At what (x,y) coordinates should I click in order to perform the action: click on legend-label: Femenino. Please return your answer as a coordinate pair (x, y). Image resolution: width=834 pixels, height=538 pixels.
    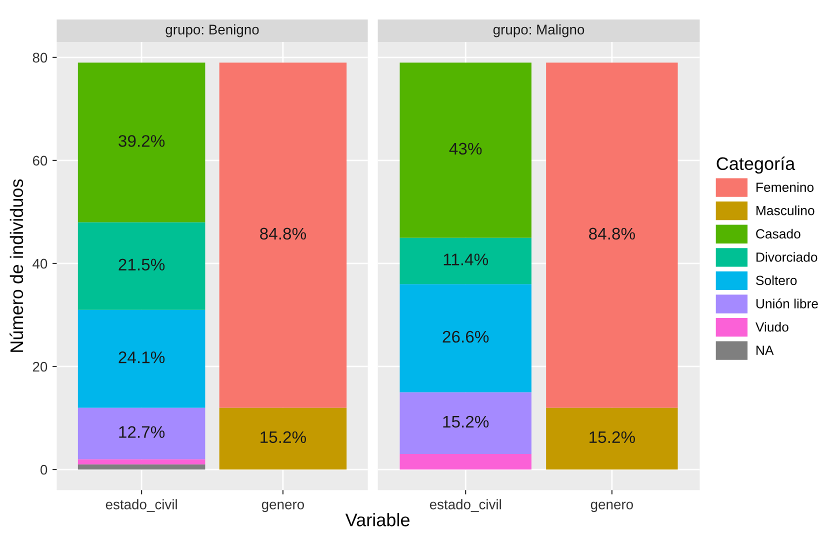
    Looking at the image, I should click on (785, 187).